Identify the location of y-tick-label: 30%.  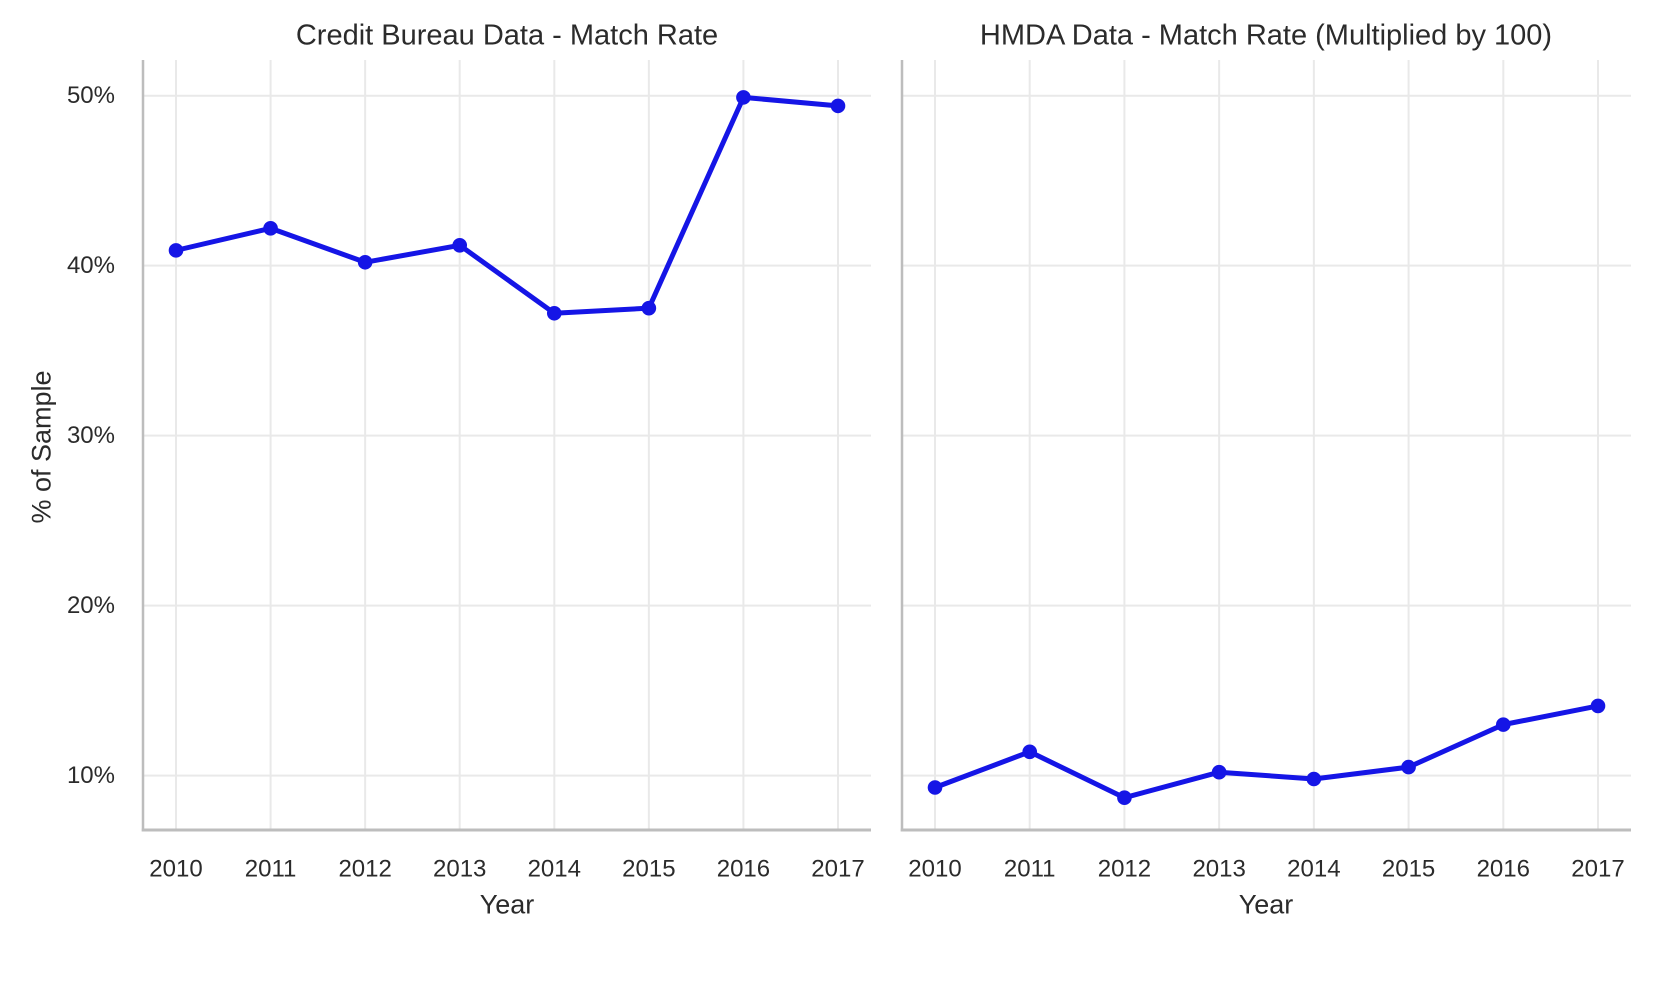
(91, 435).